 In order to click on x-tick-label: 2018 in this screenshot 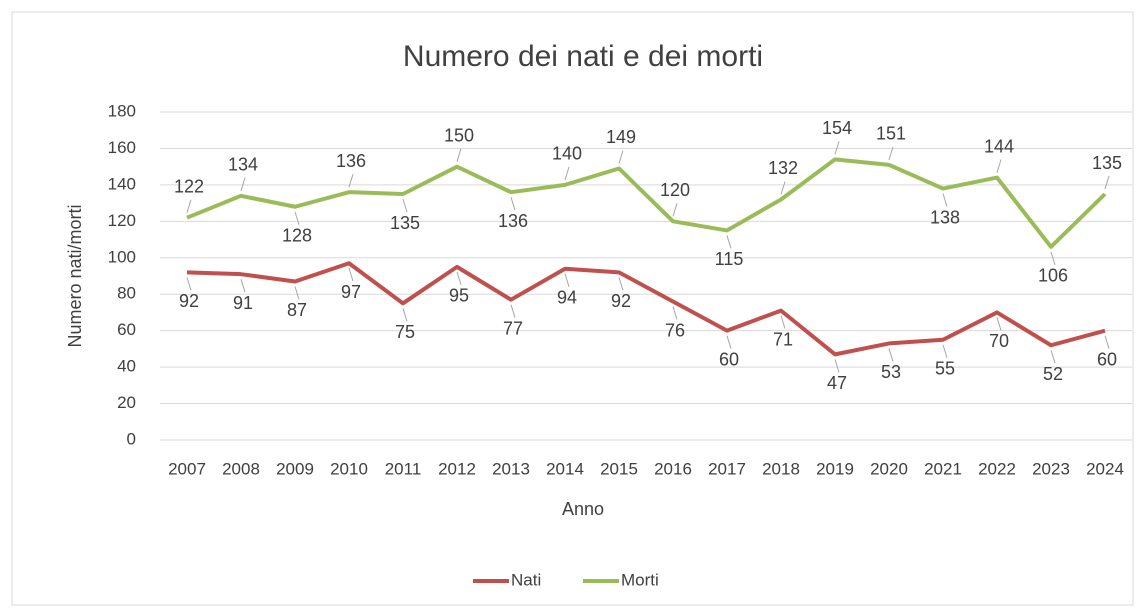, I will do `click(781, 468)`.